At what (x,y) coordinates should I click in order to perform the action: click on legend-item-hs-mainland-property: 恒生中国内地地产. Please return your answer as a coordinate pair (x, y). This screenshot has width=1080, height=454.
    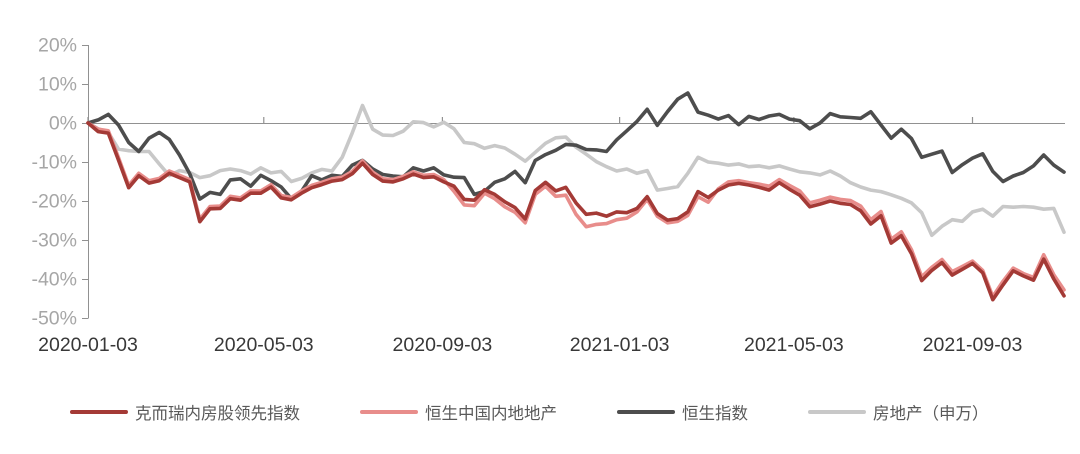
    Looking at the image, I should click on (458, 413).